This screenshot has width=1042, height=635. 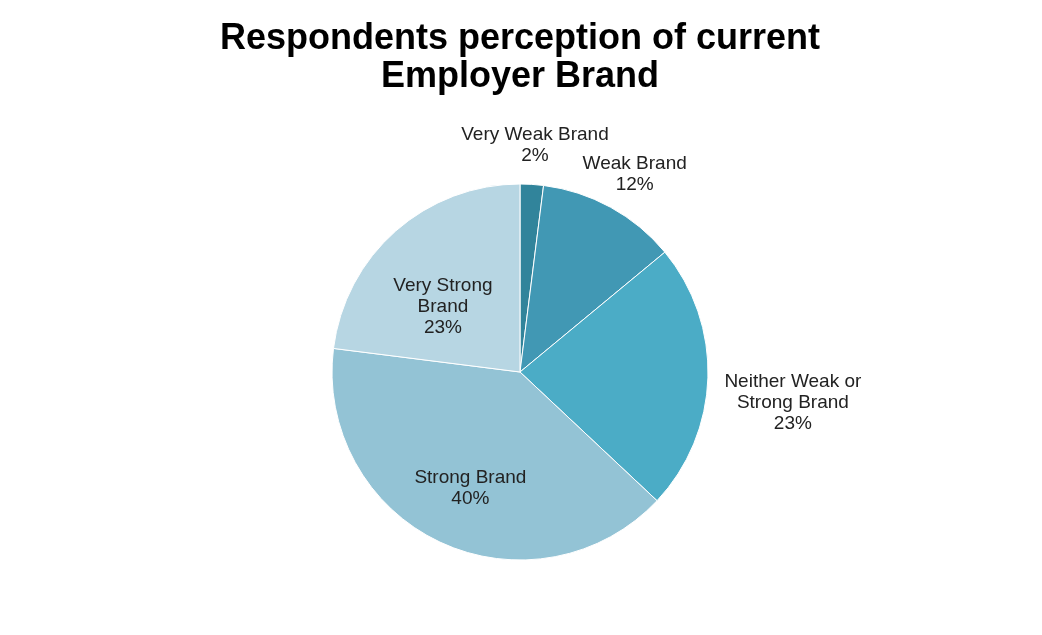 What do you see at coordinates (443, 294) in the screenshot?
I see `slice-label: Very Strong Brand` at bounding box center [443, 294].